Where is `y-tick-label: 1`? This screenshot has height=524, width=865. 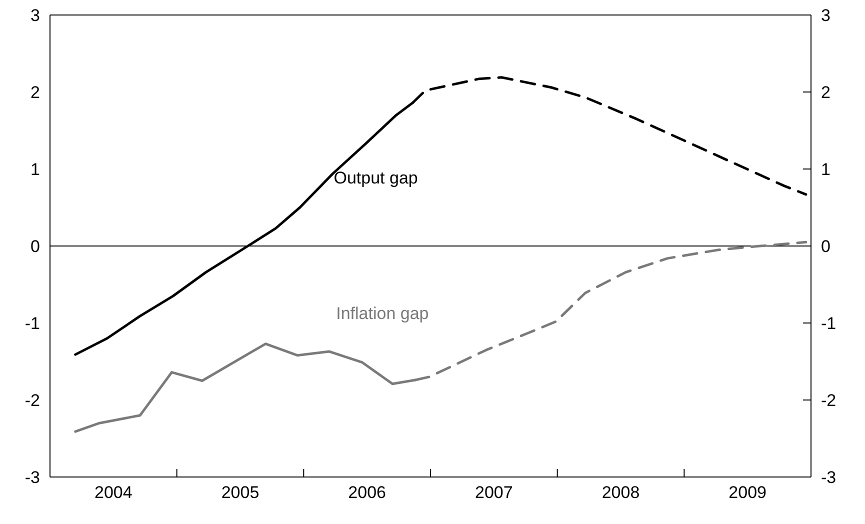 y-tick-label: 1 is located at coordinates (35, 169).